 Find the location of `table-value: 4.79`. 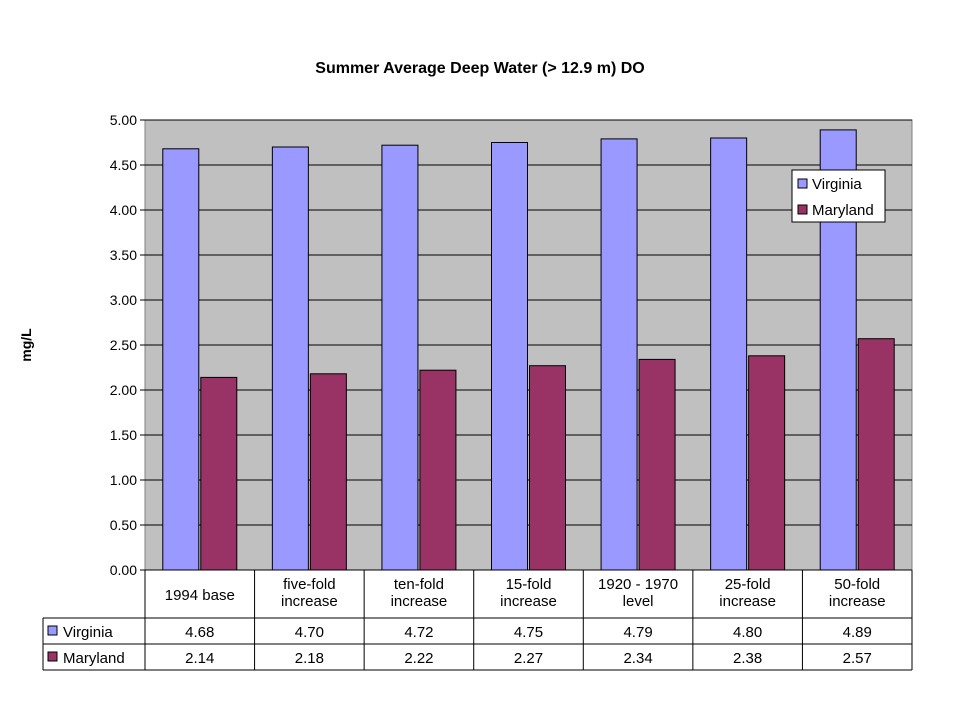

table-value: 4.79 is located at coordinates (637, 632).